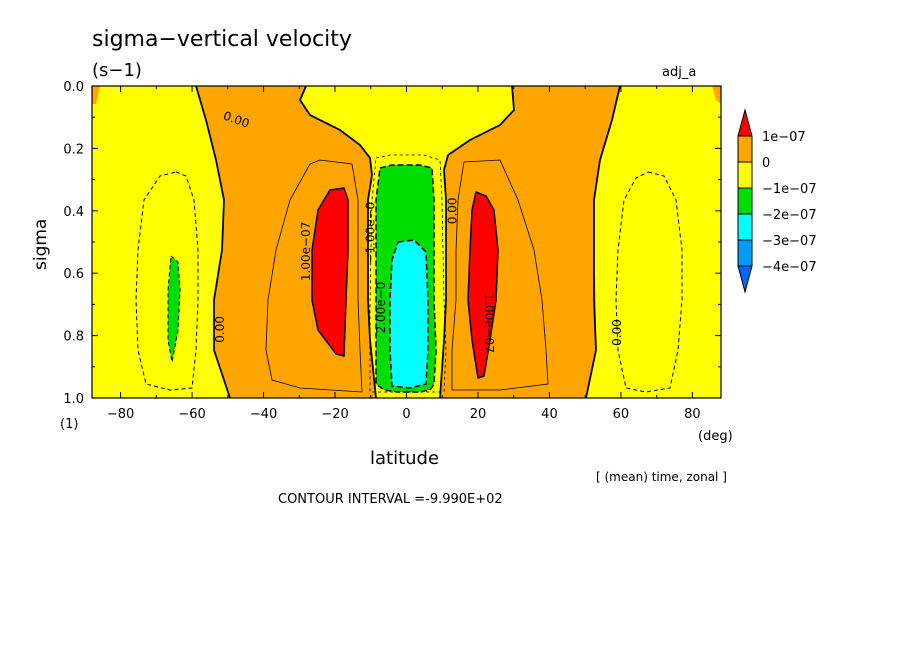  Describe the element at coordinates (73, 399) in the screenshot. I see `y-tick-label: 1.0` at that location.